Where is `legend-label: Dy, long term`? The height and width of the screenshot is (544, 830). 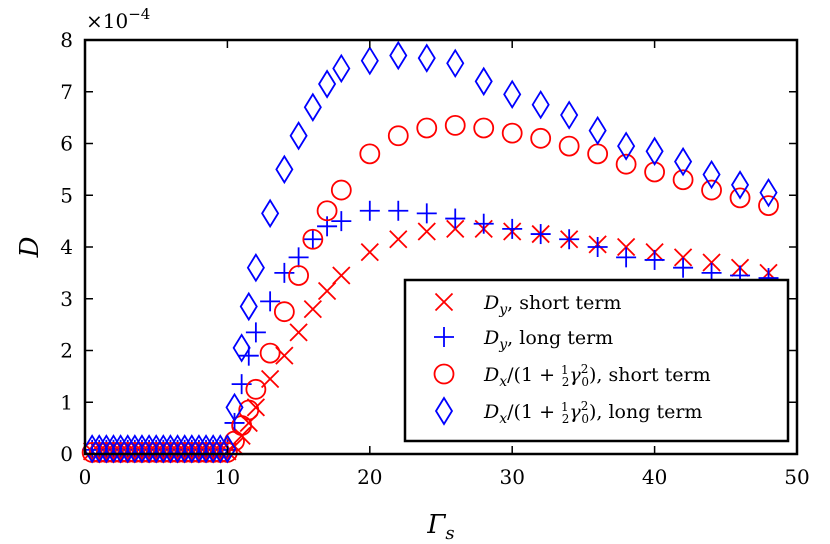 legend-label: Dy, long term is located at coordinates (548, 340).